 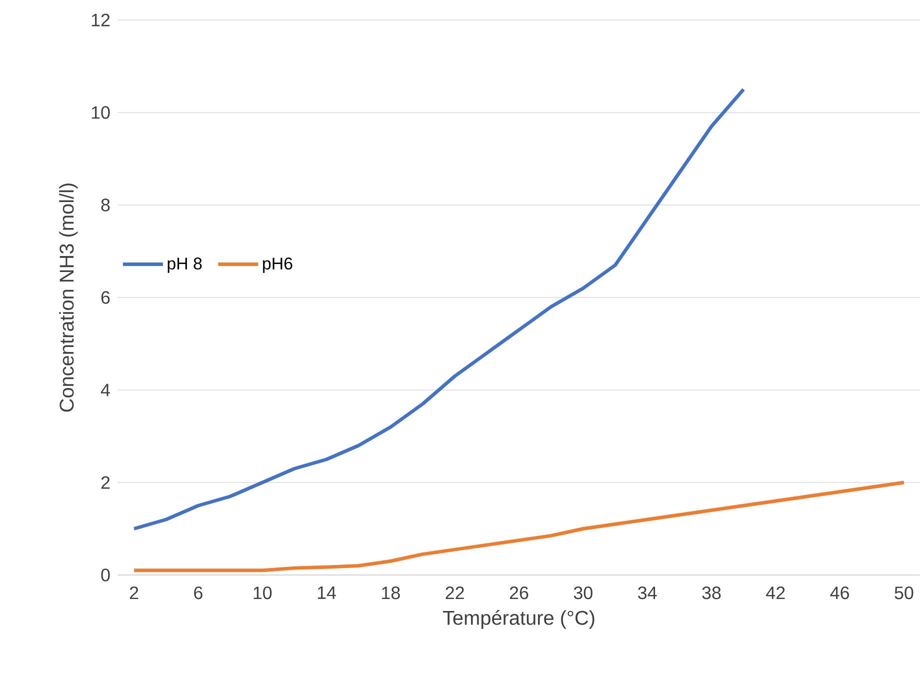 I want to click on x-tick-label: 42, so click(x=775, y=593).